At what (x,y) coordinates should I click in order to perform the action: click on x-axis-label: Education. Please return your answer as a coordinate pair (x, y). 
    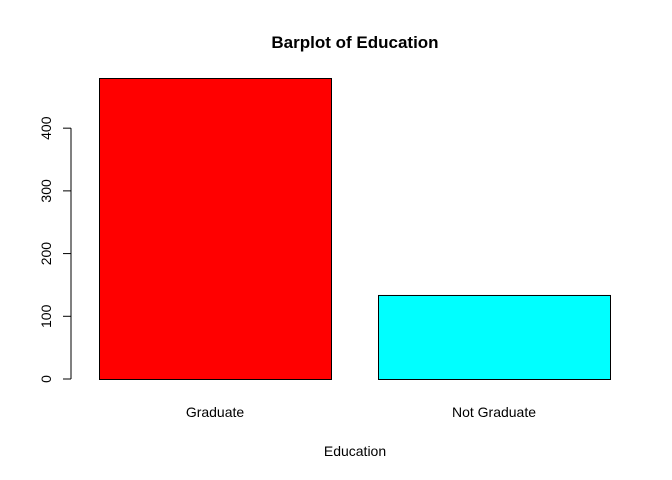
    Looking at the image, I should click on (355, 451).